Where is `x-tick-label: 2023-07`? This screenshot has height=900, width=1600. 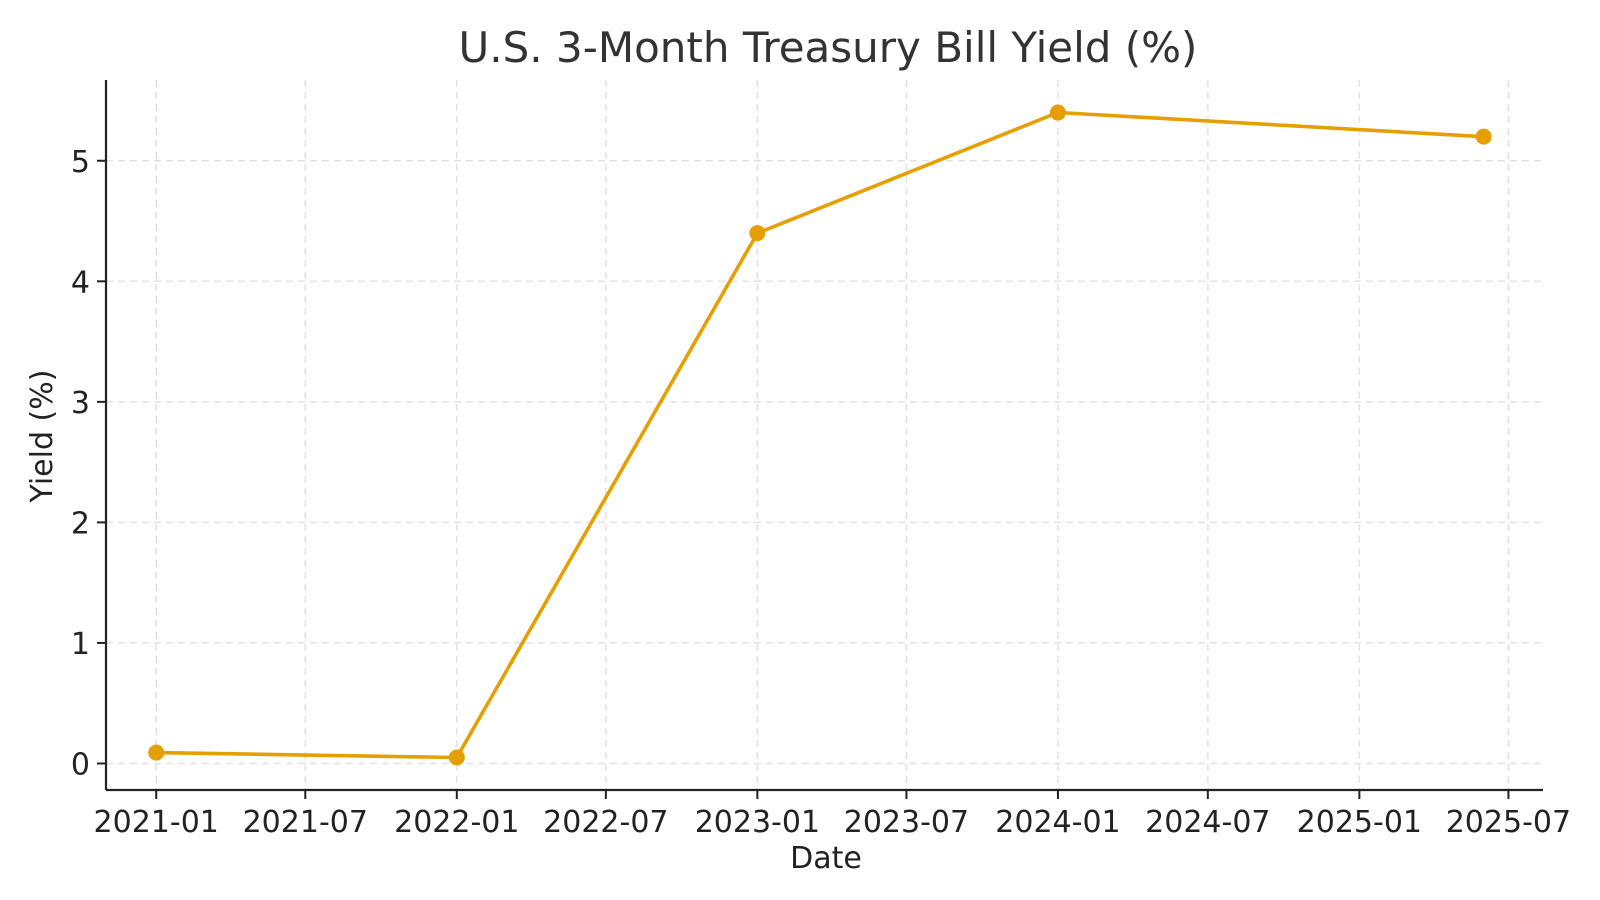
x-tick-label: 2023-07 is located at coordinates (906, 822).